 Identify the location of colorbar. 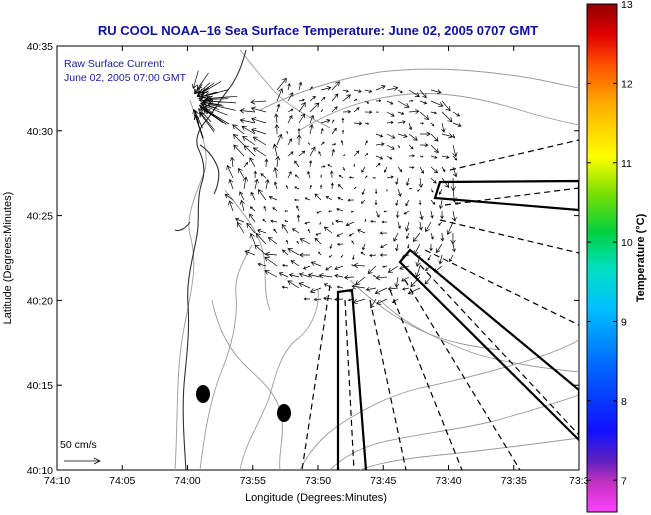
(602, 258).